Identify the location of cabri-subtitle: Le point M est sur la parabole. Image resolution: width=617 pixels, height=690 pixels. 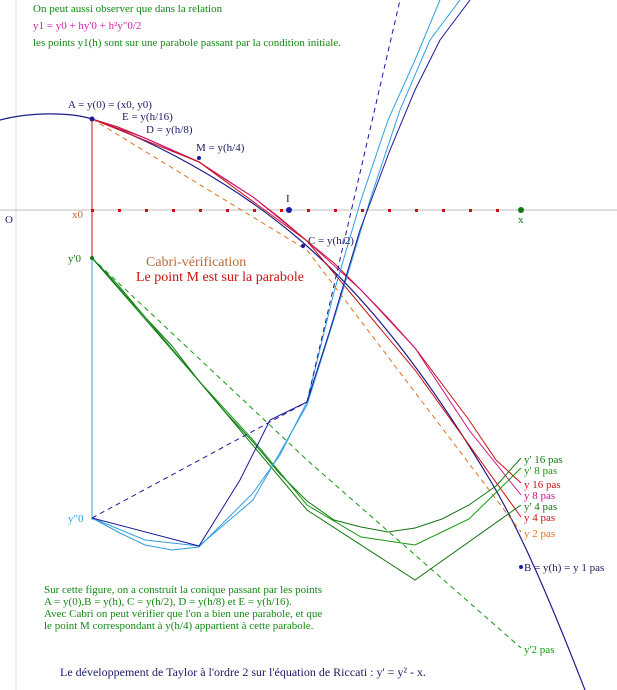
(220, 277).